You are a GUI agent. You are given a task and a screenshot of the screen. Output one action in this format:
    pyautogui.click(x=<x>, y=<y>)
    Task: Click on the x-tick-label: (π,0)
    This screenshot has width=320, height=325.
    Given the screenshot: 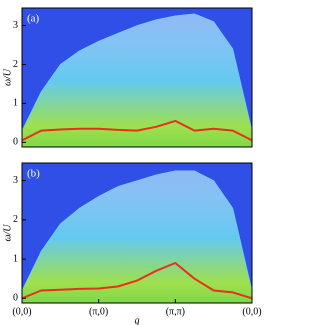 What is the action you would take?
    pyautogui.click(x=98, y=311)
    